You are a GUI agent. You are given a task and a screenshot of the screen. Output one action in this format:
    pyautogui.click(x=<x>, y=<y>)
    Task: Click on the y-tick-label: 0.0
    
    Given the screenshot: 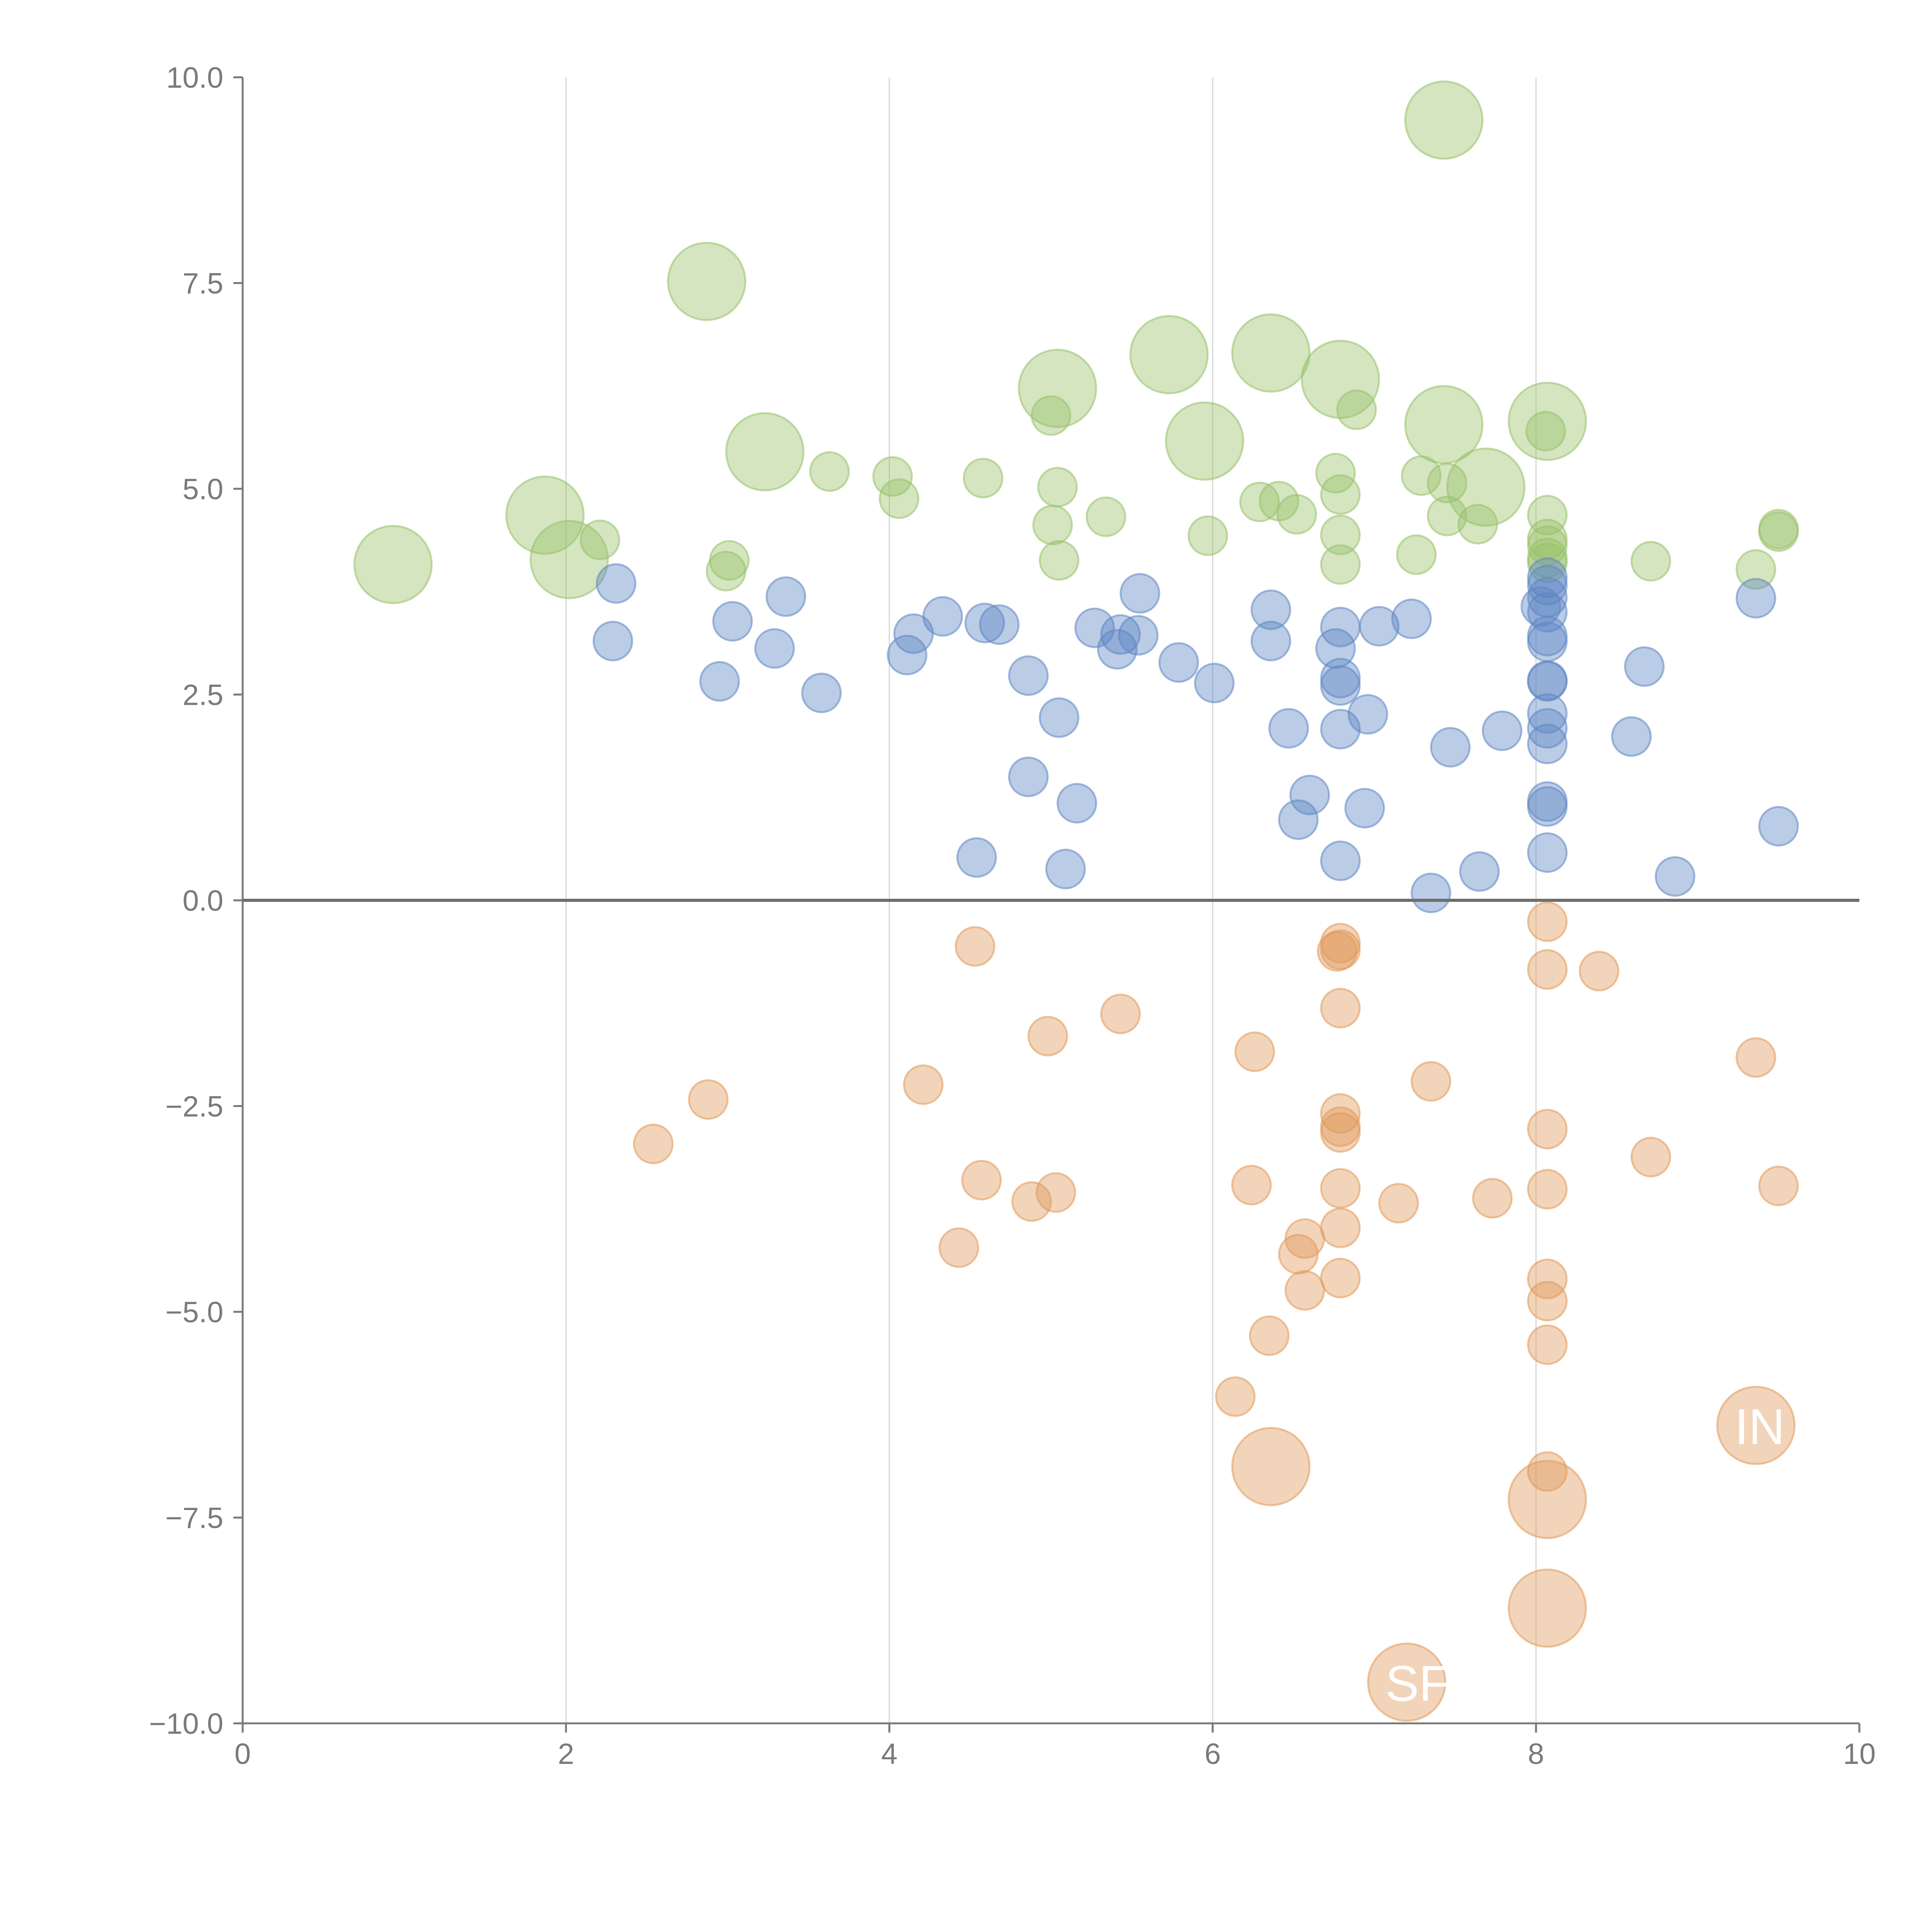 What is the action you would take?
    pyautogui.click(x=202, y=900)
    